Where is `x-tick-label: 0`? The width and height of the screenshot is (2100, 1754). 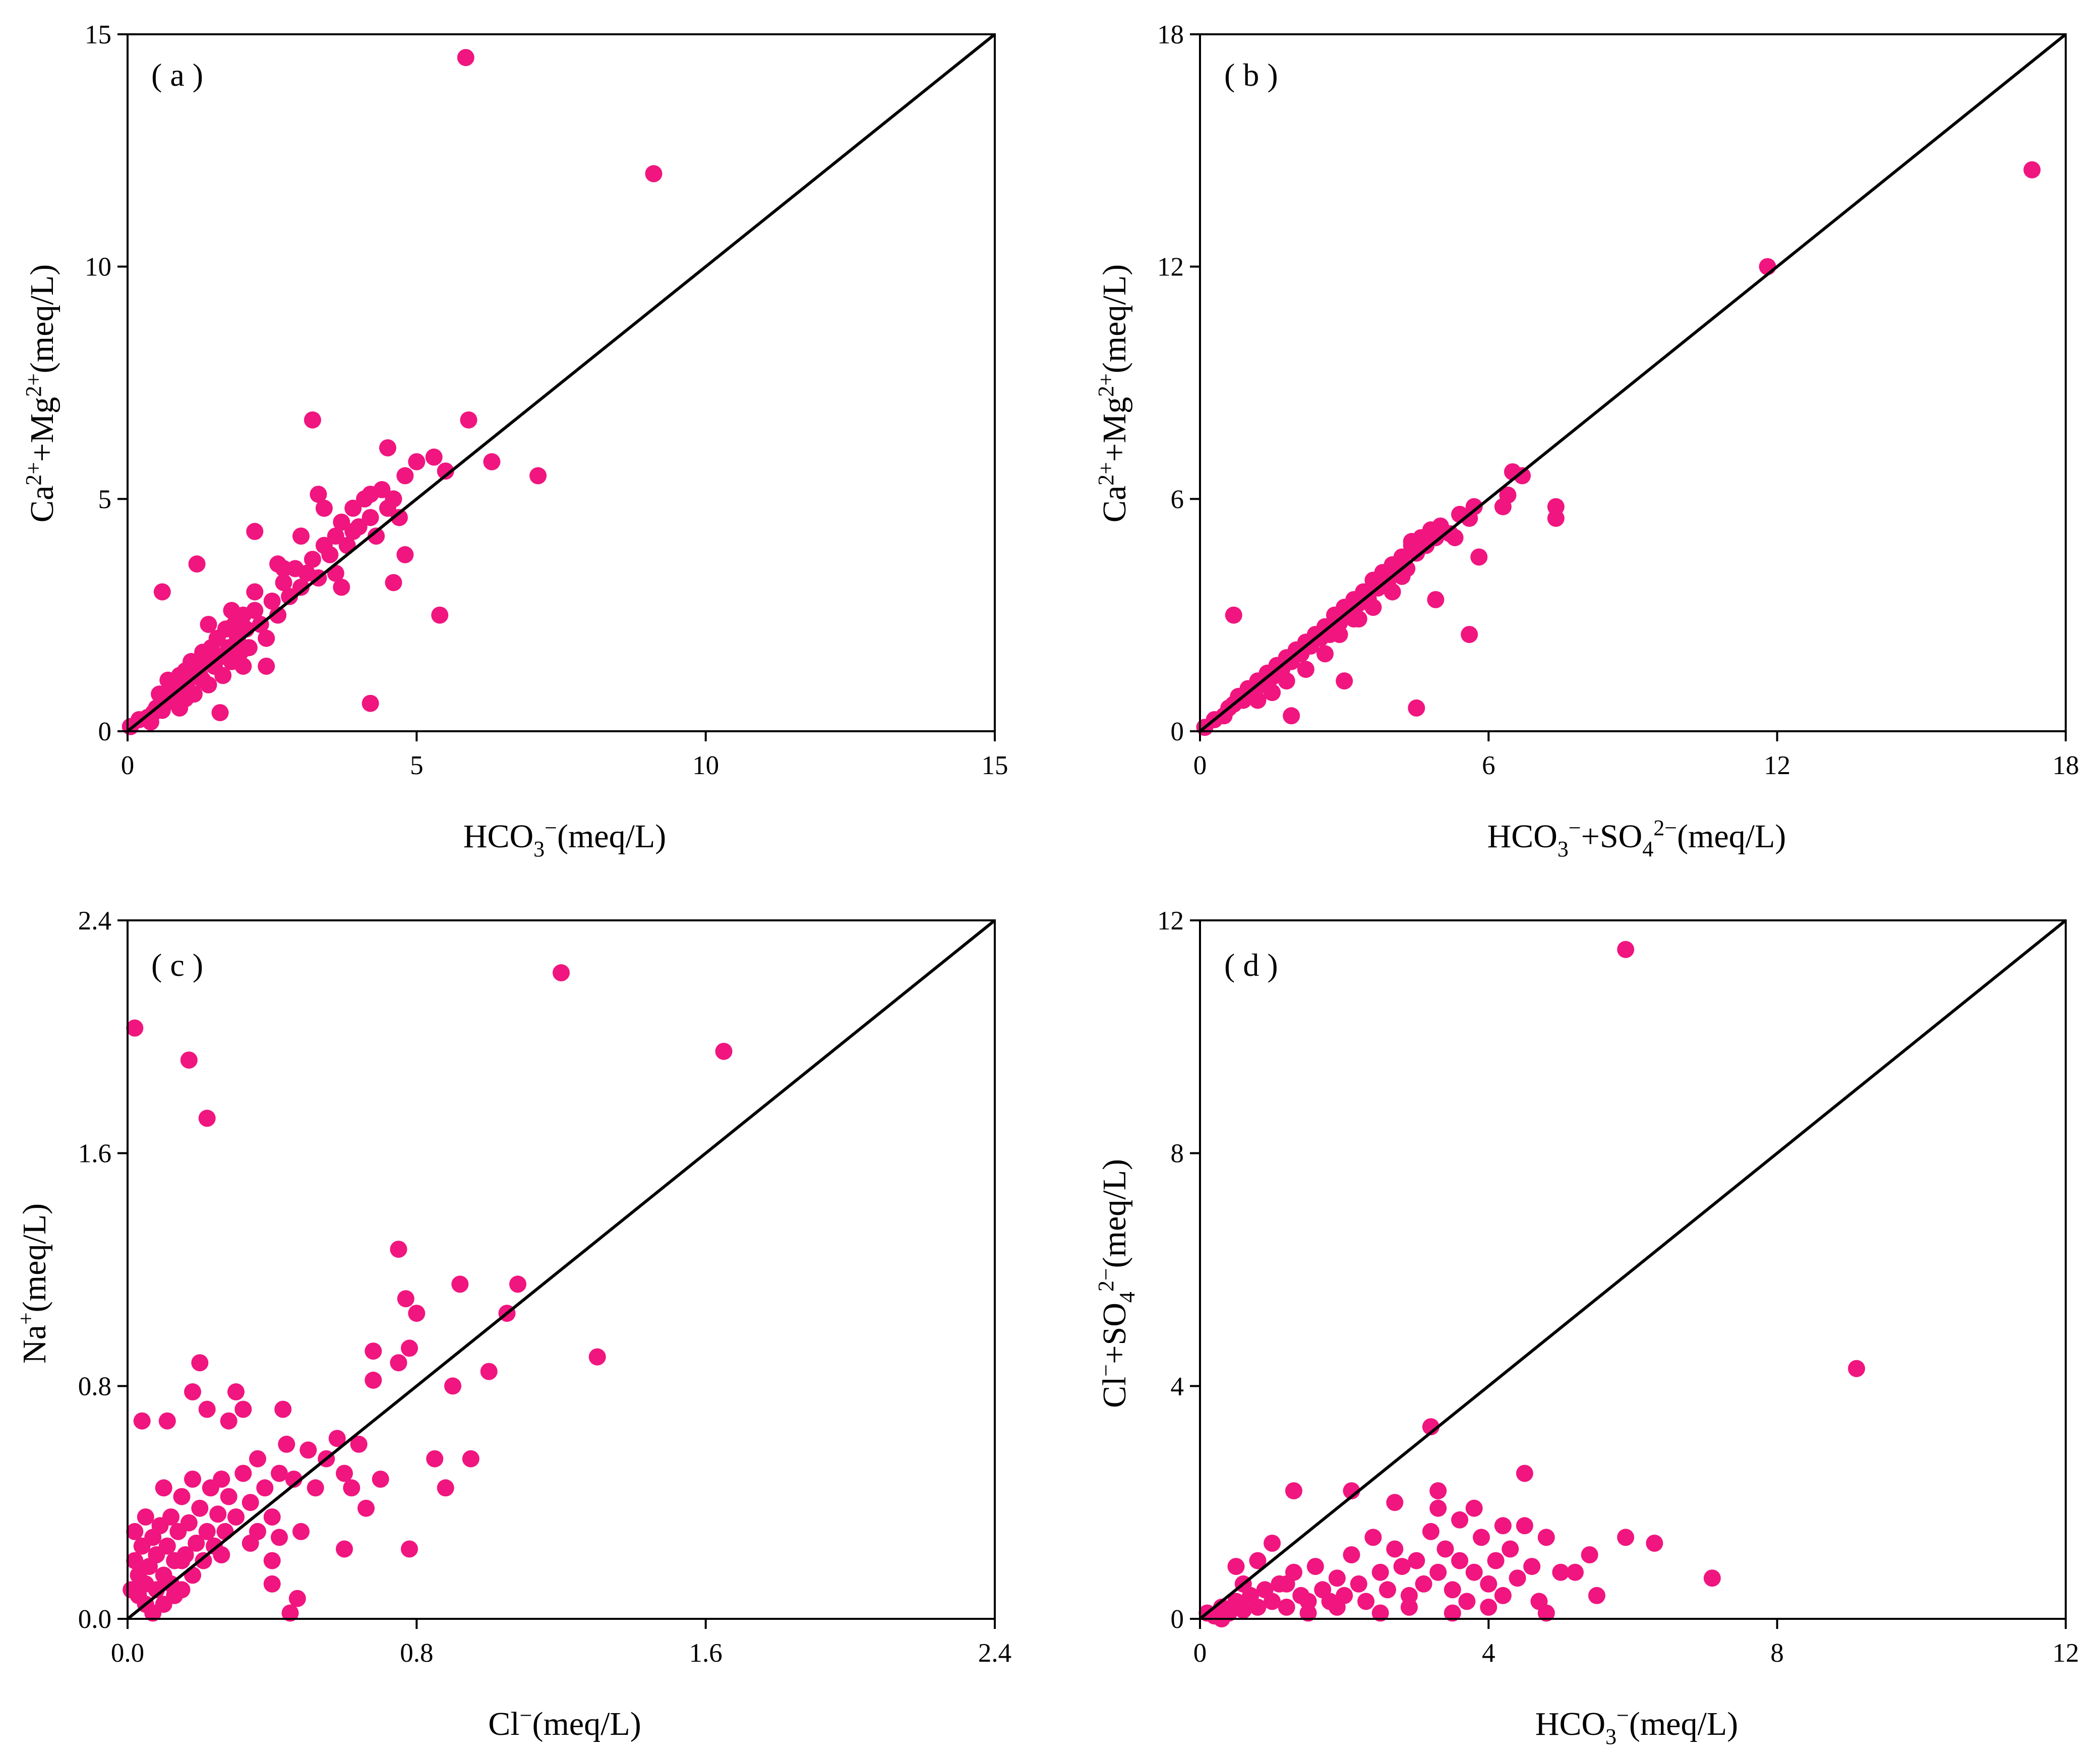 x-tick-label: 0 is located at coordinates (128, 765).